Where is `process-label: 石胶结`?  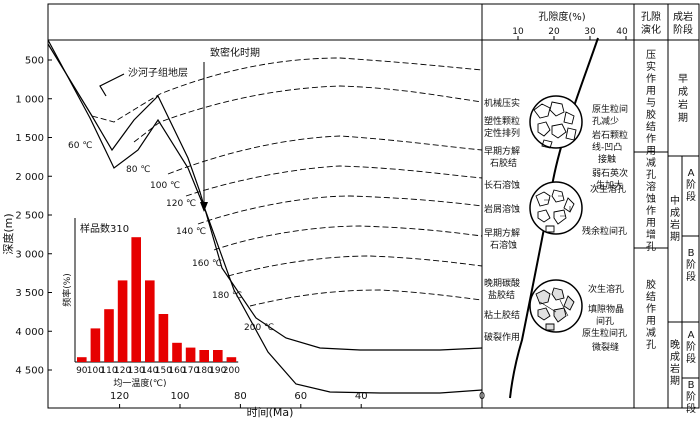 process-label: 石胶结 is located at coordinates (503, 163).